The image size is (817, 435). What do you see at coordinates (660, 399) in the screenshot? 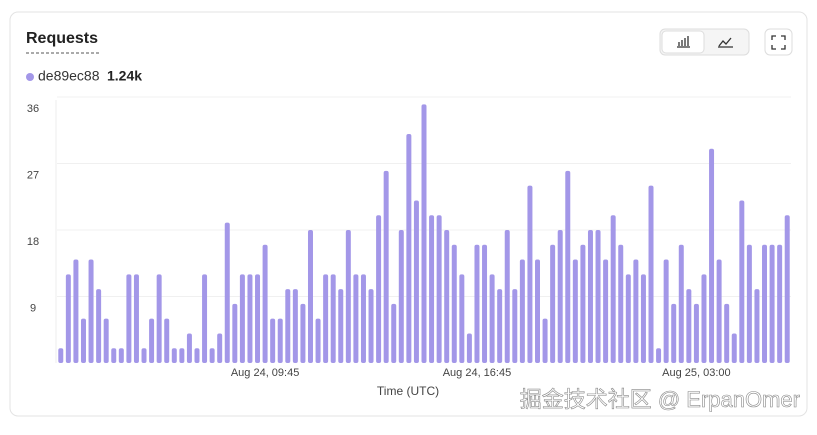
I see `watermark: 掘金技术社区 @ ErpanOmer` at bounding box center [660, 399].